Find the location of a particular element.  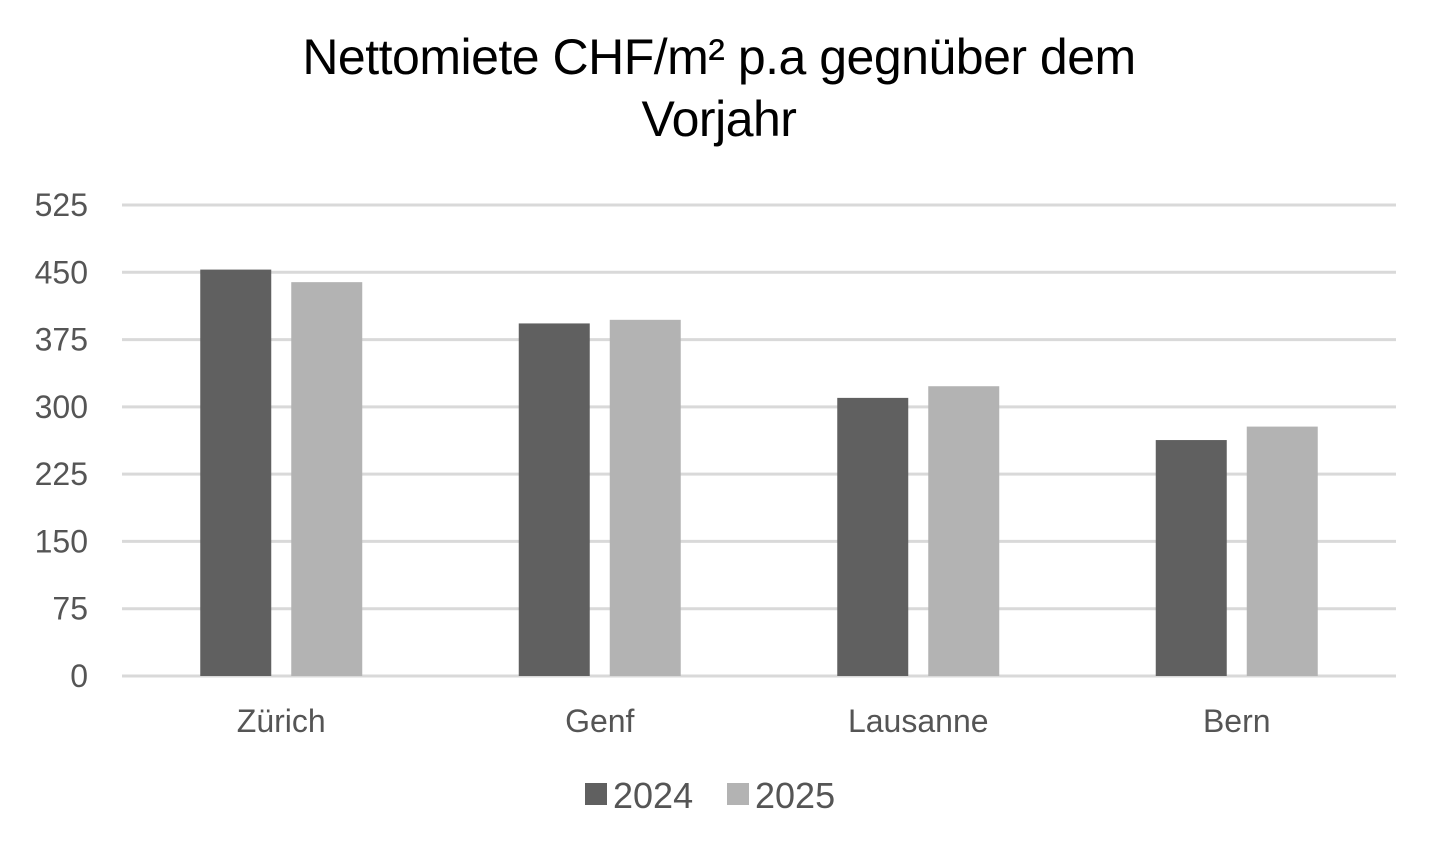

y-tick-label: 375 is located at coordinates (61, 340).